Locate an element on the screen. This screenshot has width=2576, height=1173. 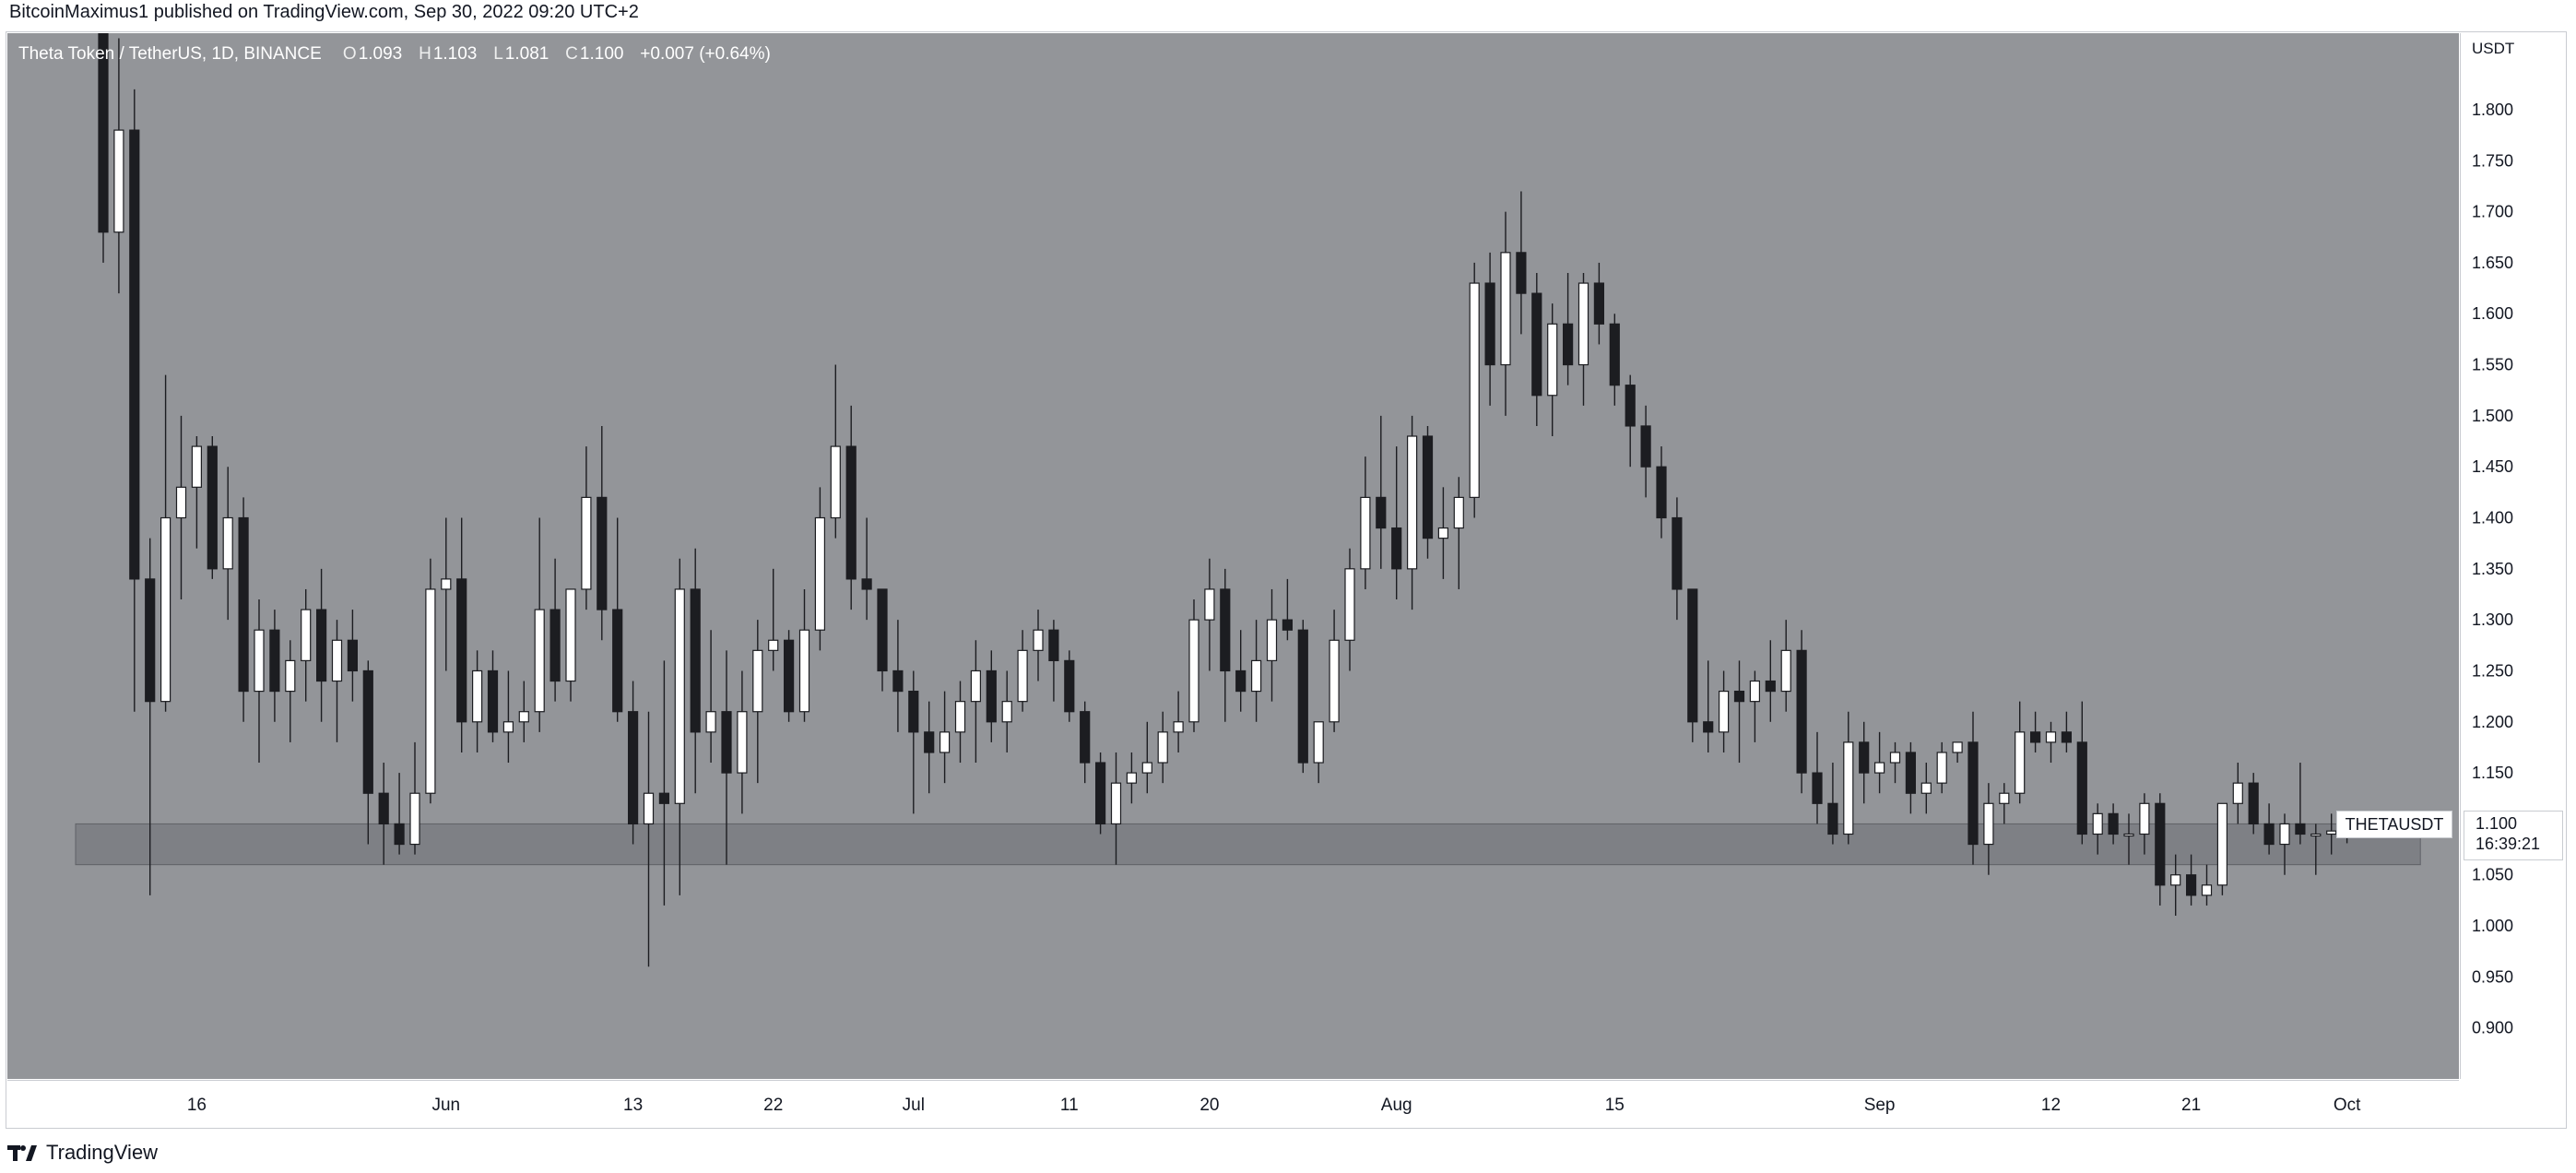
legend-open-label: O is located at coordinates (349, 54).